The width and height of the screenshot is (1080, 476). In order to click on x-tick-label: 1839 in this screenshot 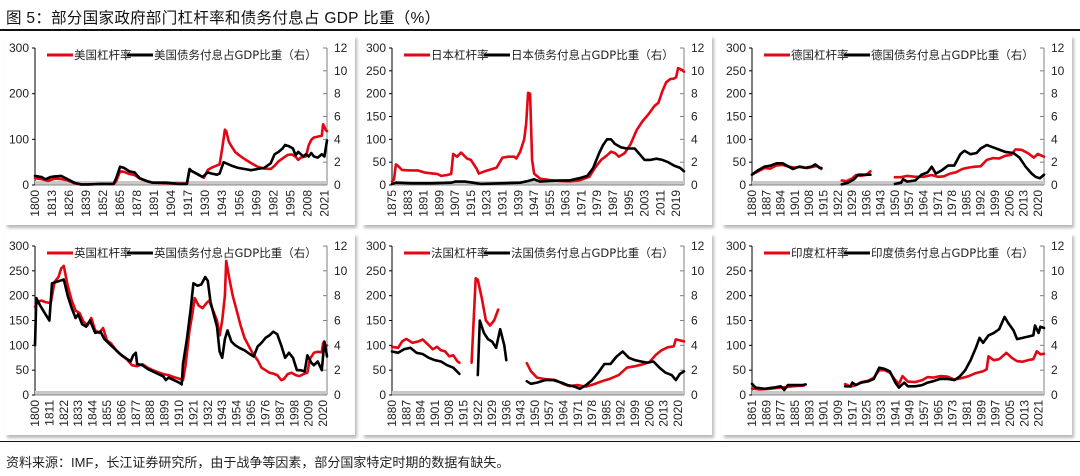, I will do `click(86, 203)`.